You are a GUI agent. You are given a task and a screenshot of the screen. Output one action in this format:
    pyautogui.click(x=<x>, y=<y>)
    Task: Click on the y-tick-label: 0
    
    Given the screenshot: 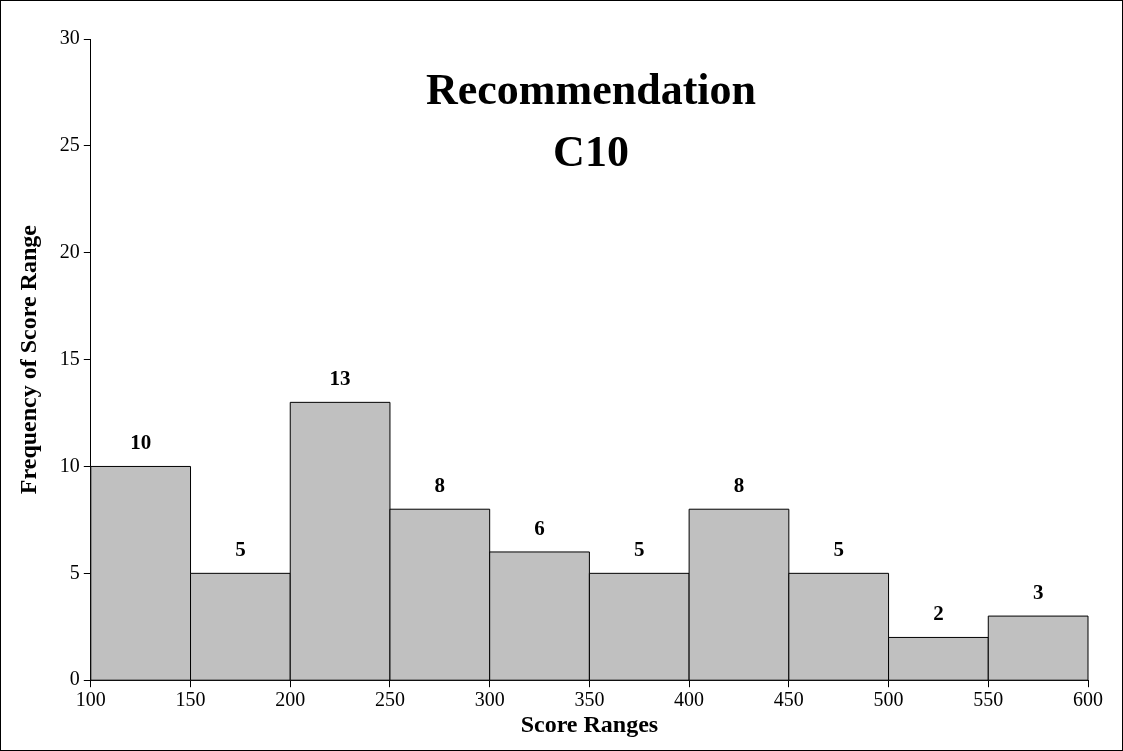 What is the action you would take?
    pyautogui.click(x=74, y=678)
    